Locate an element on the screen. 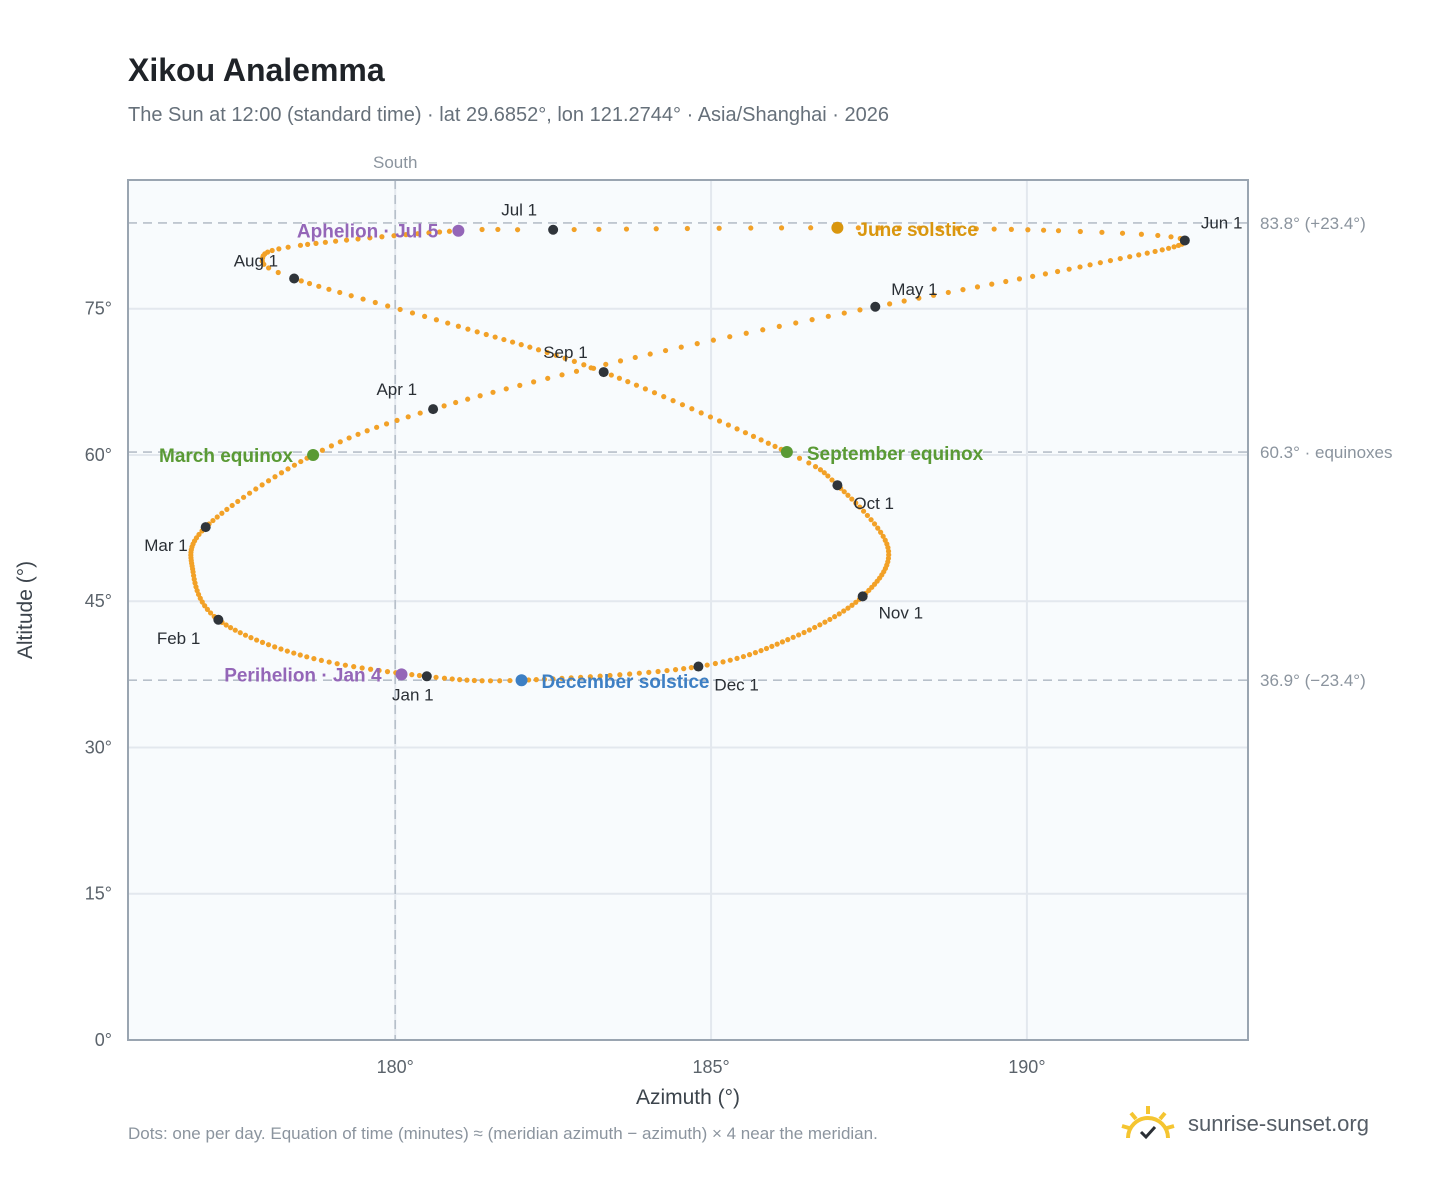 This screenshot has width=1448, height=1188. y-tick-label: 15° is located at coordinates (98, 894).